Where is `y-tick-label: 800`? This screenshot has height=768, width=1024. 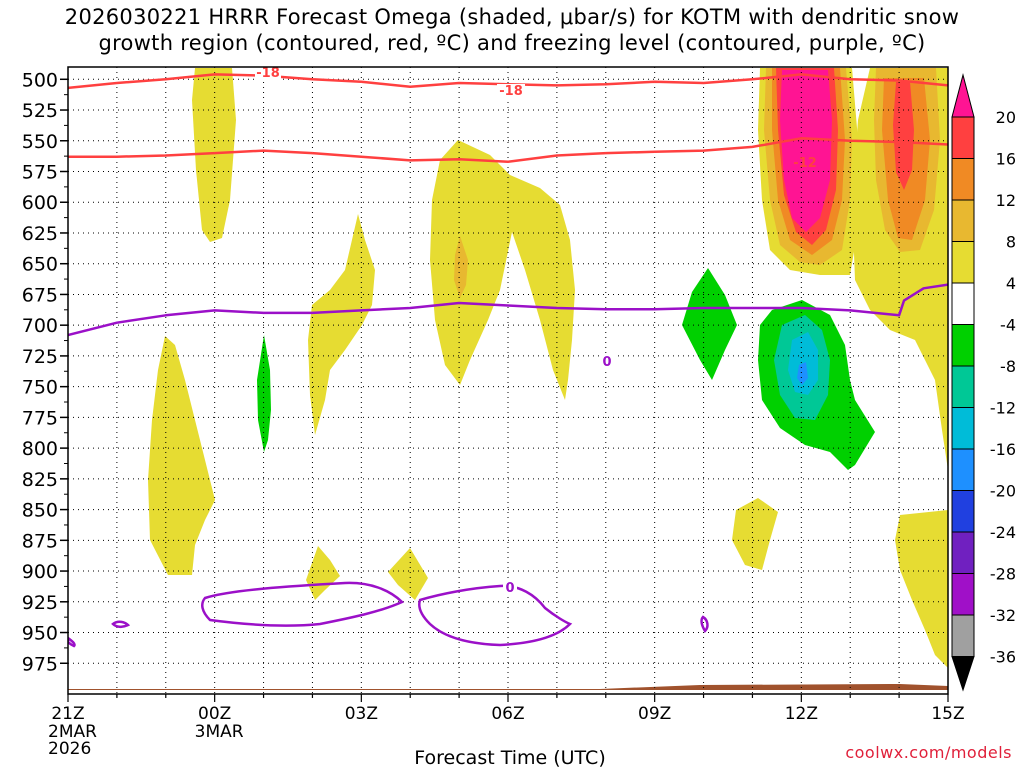 y-tick-label: 800 is located at coordinates (40, 449).